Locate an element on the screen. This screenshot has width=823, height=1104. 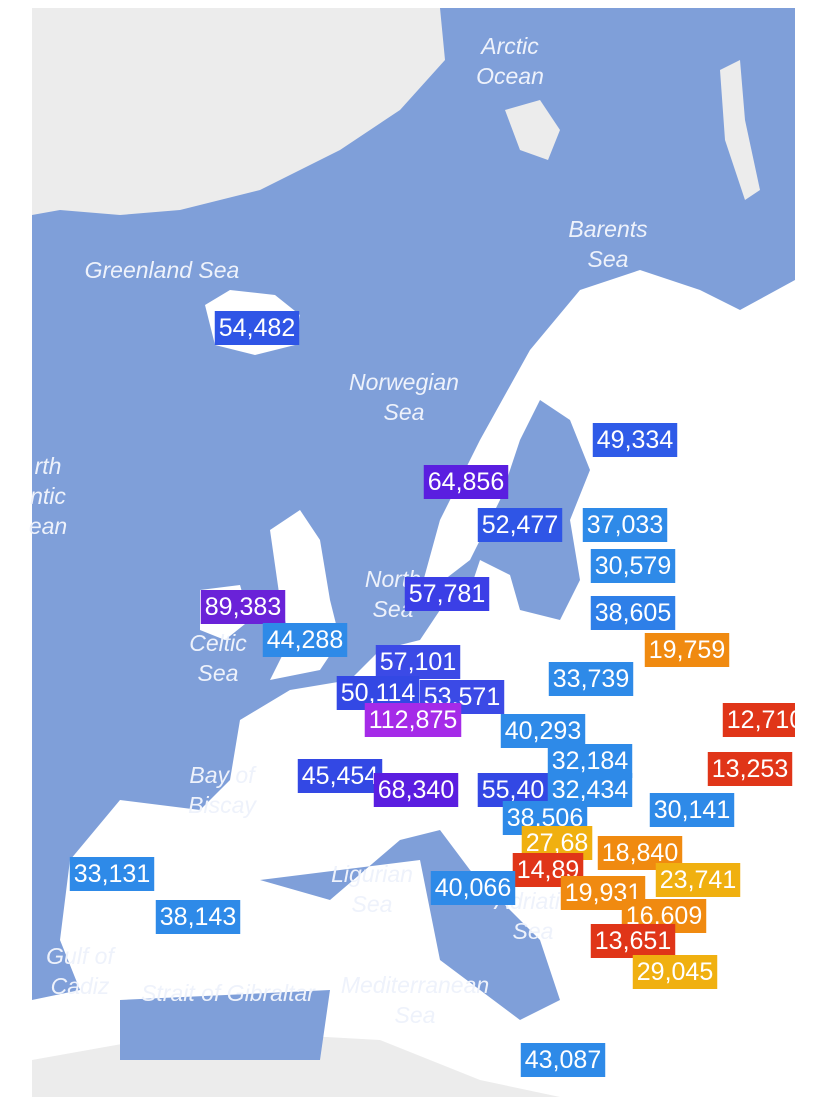
value-label: 19,759 is located at coordinates (687, 650).